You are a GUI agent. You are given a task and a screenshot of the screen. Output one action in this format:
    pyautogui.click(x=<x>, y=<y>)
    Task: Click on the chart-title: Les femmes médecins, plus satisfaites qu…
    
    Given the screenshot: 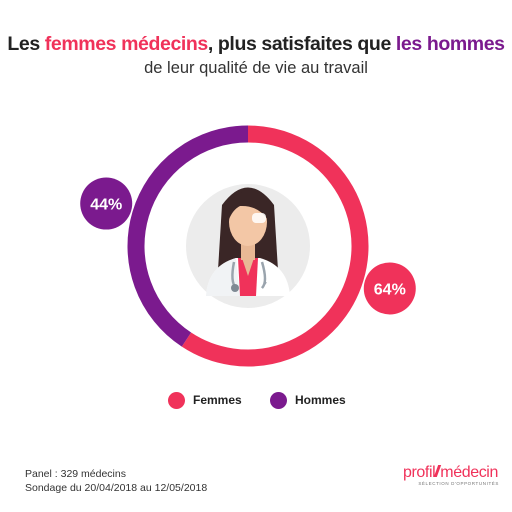 What is the action you would take?
    pyautogui.click(x=256, y=44)
    